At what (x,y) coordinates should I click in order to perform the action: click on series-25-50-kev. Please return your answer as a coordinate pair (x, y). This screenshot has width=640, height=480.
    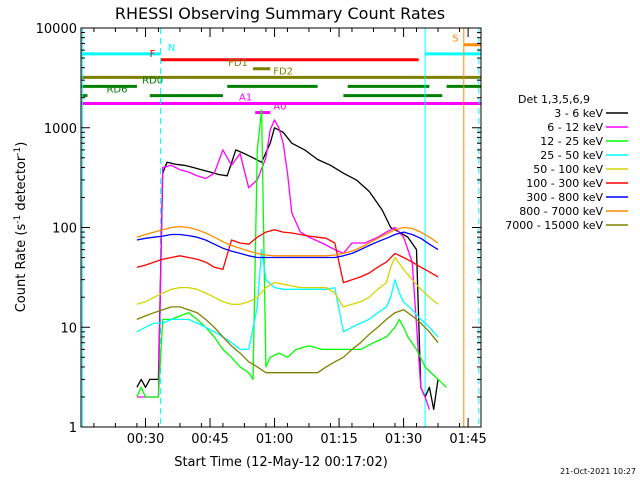
    Looking at the image, I should click on (287, 299).